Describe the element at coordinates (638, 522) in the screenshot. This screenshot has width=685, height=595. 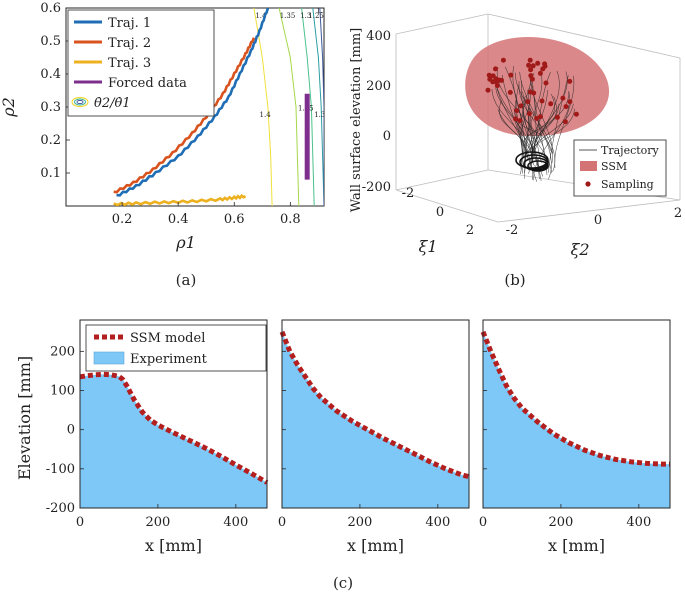
I see `x-tick-label: 400` at that location.